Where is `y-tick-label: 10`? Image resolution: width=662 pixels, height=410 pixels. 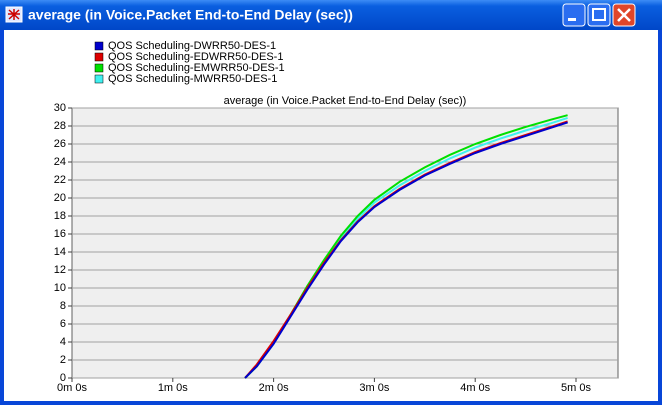
y-tick-label: 10 is located at coordinates (60, 288).